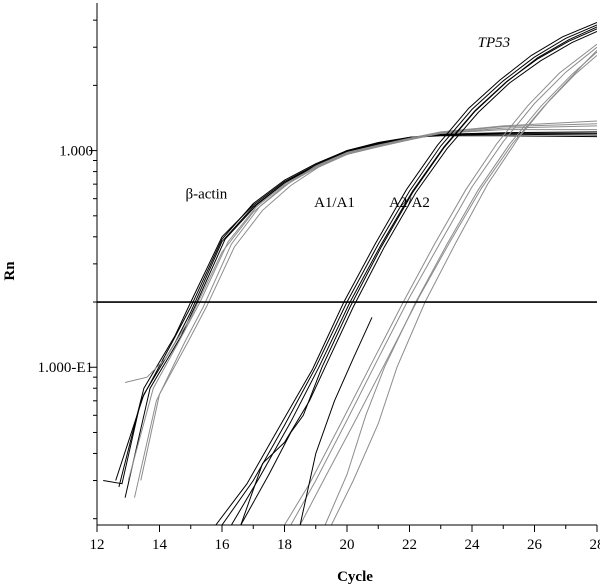 The image size is (600, 585). I want to click on x-tick-label-12: 12, so click(97, 545).